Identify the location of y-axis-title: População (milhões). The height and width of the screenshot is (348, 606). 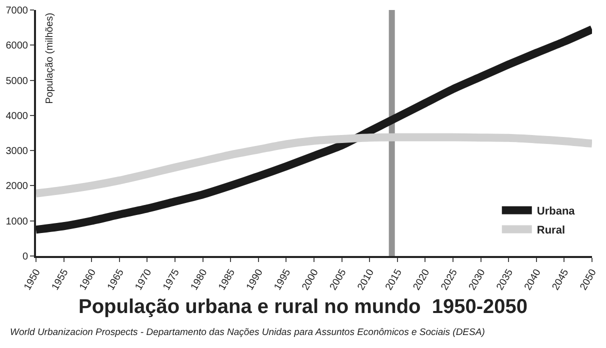
(50, 58).